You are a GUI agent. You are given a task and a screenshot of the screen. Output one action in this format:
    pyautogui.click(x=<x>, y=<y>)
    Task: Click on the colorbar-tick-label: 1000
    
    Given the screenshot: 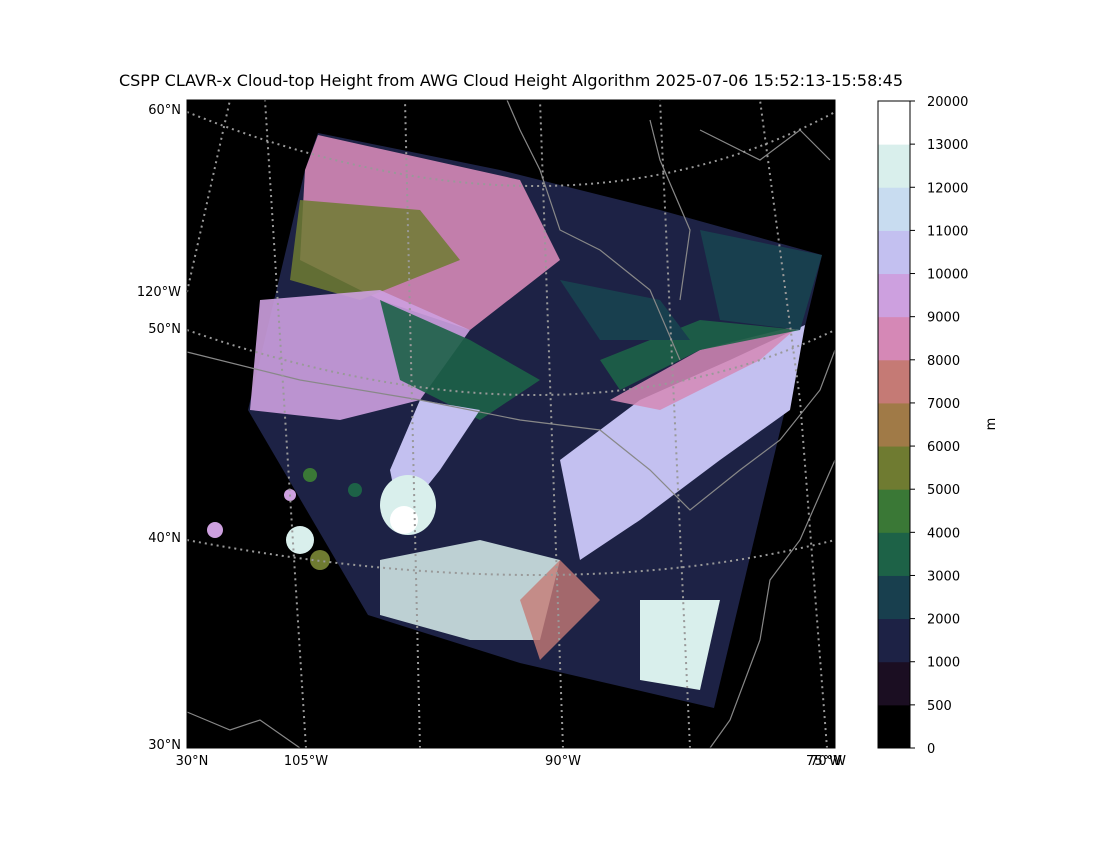 What is the action you would take?
    pyautogui.click(x=943, y=663)
    